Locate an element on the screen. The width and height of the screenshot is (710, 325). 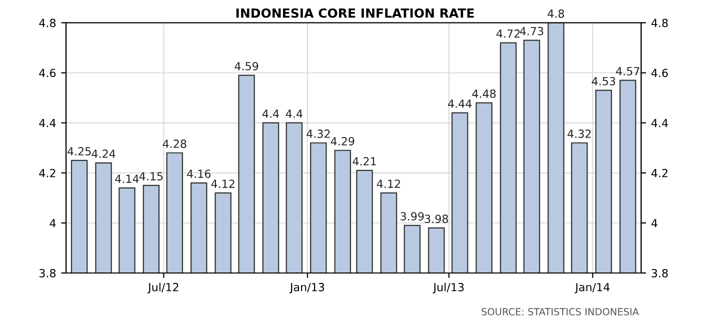
data-label: 4.44 is located at coordinates (460, 104).